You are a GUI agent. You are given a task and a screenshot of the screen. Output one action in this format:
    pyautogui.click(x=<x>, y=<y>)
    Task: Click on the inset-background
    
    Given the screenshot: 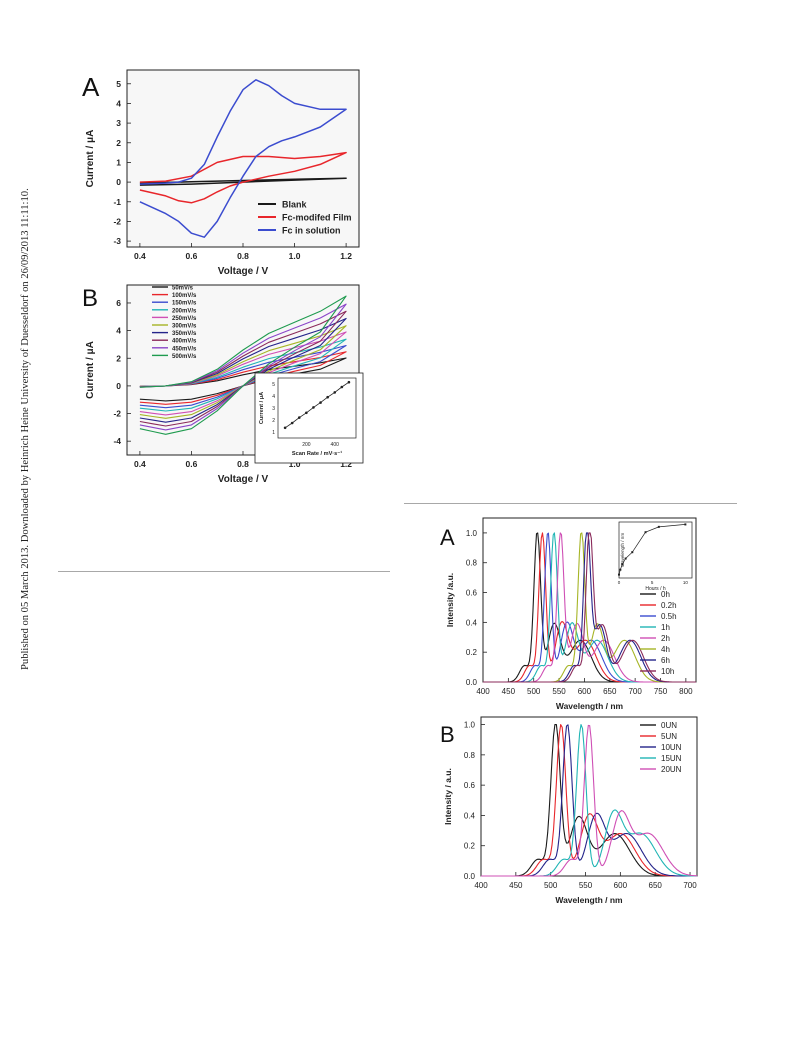 What is the action you would take?
    pyautogui.click(x=309, y=418)
    